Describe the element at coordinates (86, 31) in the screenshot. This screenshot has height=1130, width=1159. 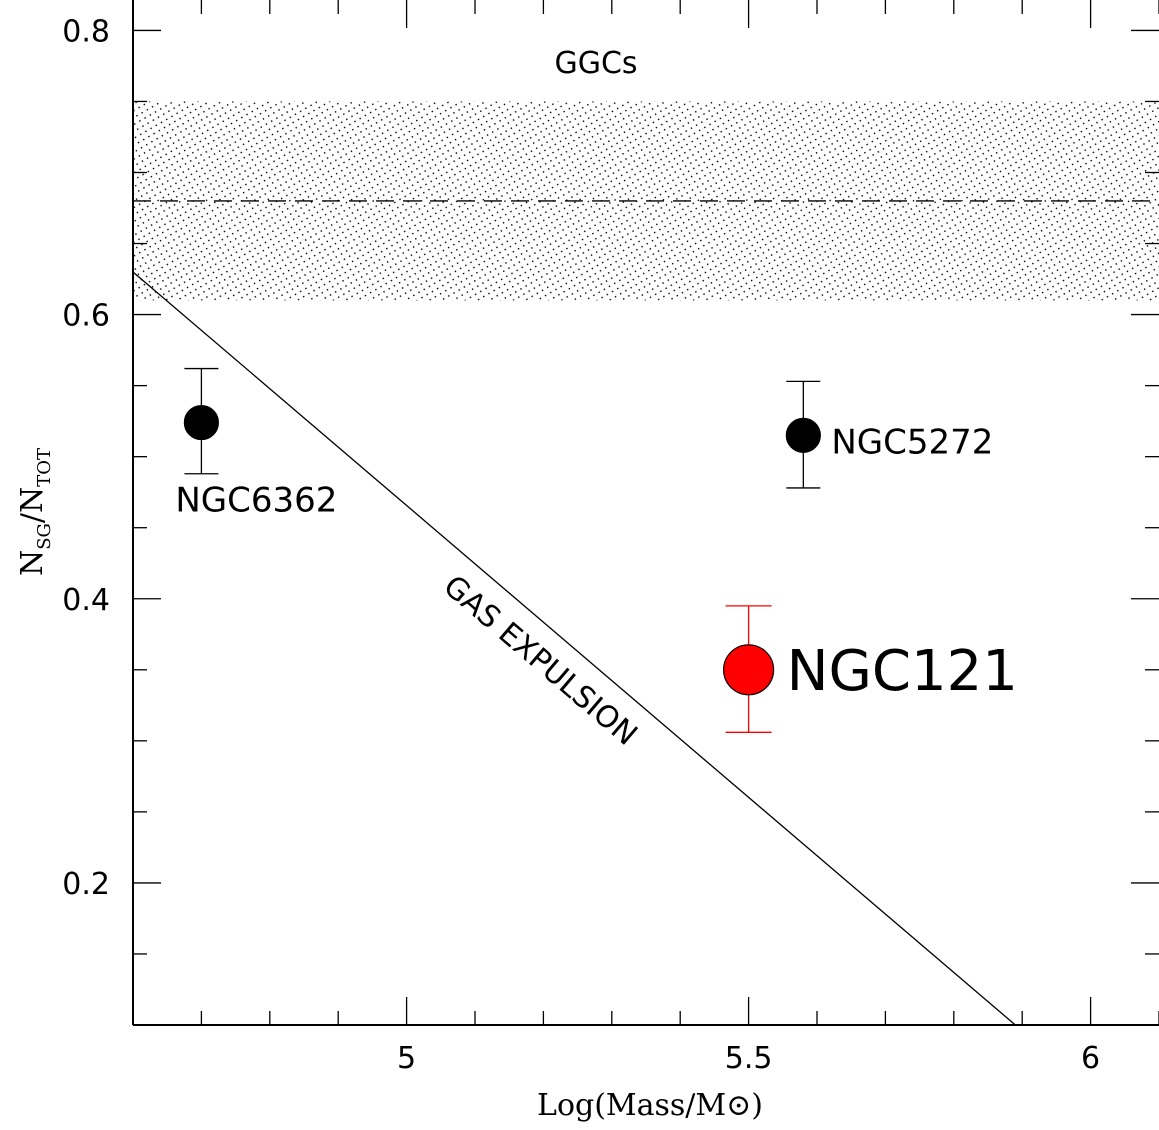
I see `y-tick-label: 0.8` at that location.